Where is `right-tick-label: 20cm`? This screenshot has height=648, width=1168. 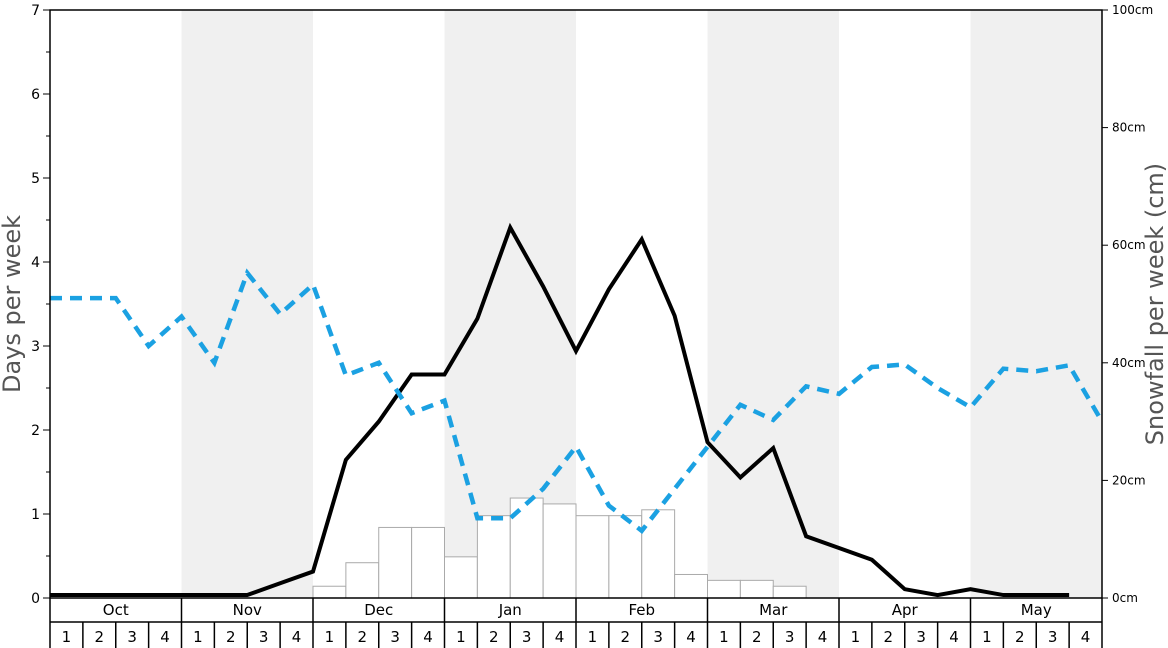 right-tick-label: 20cm is located at coordinates (1129, 480).